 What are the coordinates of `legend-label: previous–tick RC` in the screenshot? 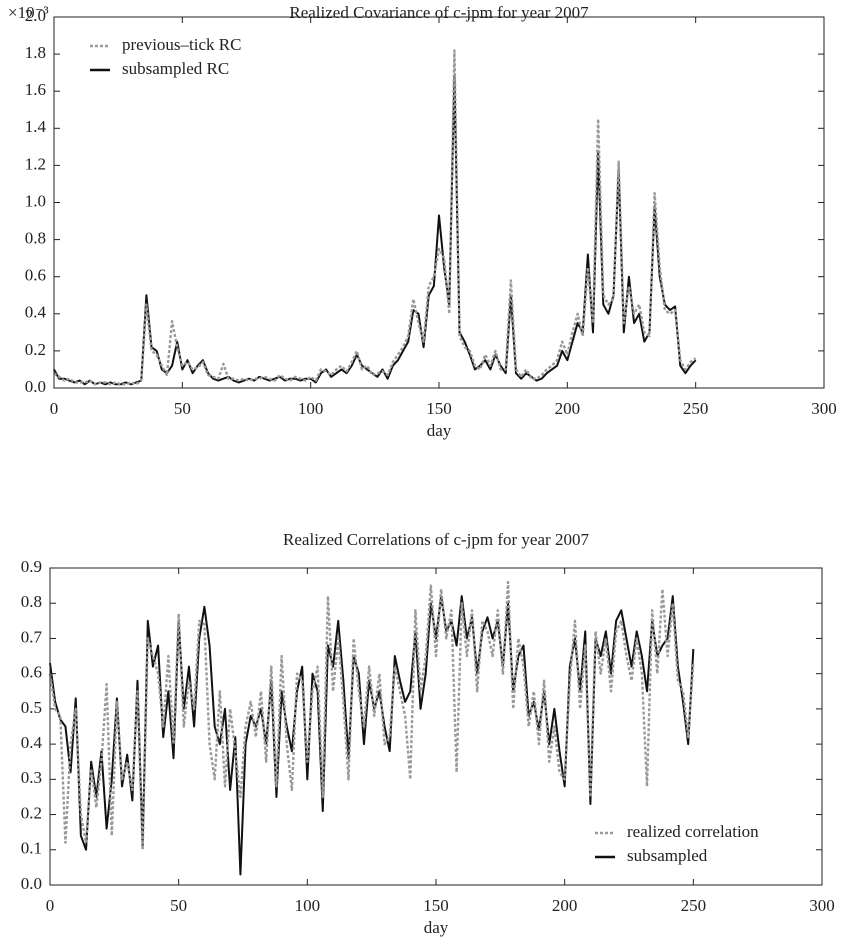 It's located at (181, 44).